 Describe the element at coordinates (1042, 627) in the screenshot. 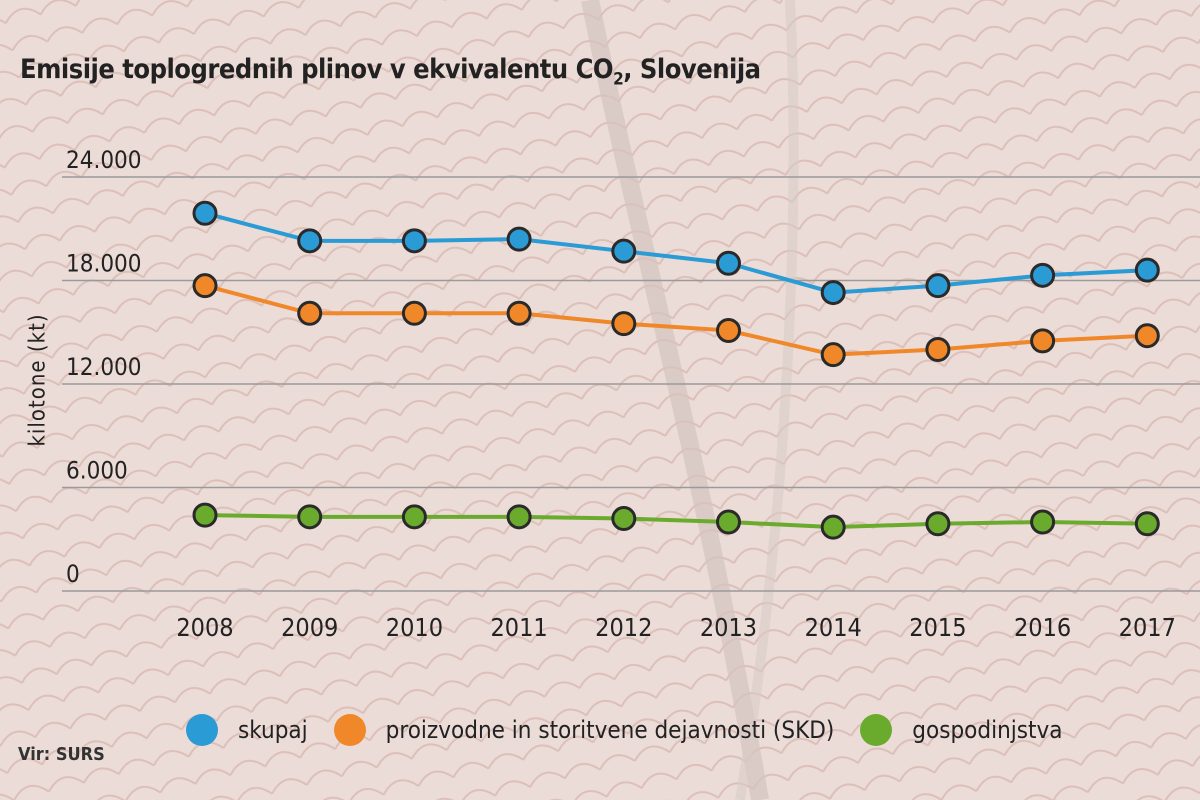

I see `x-tick-label: 2016` at that location.